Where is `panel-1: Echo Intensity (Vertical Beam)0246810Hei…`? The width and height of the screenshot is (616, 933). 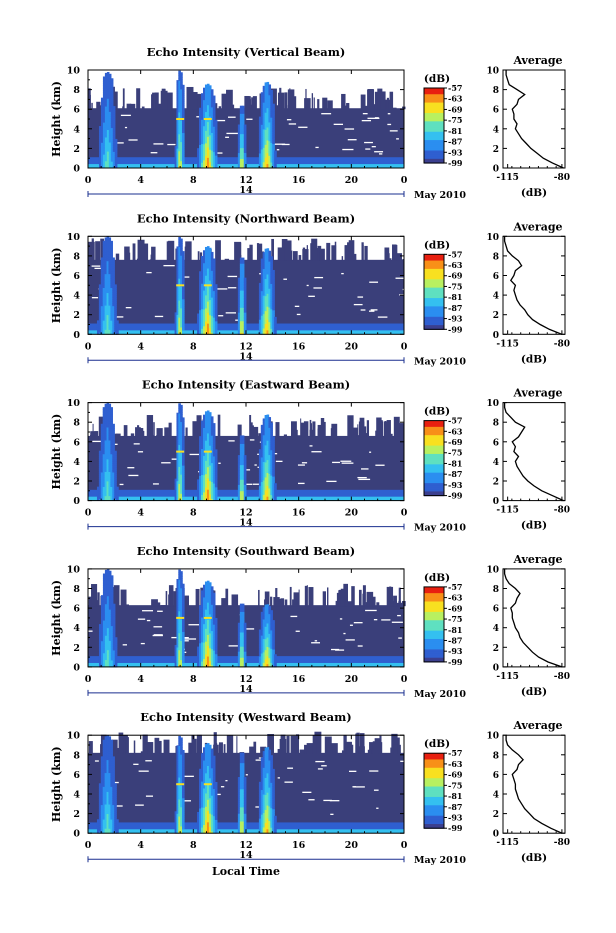 panel-1: Echo Intensity (Vertical Beam)0246810Hei… is located at coordinates (310, 123).